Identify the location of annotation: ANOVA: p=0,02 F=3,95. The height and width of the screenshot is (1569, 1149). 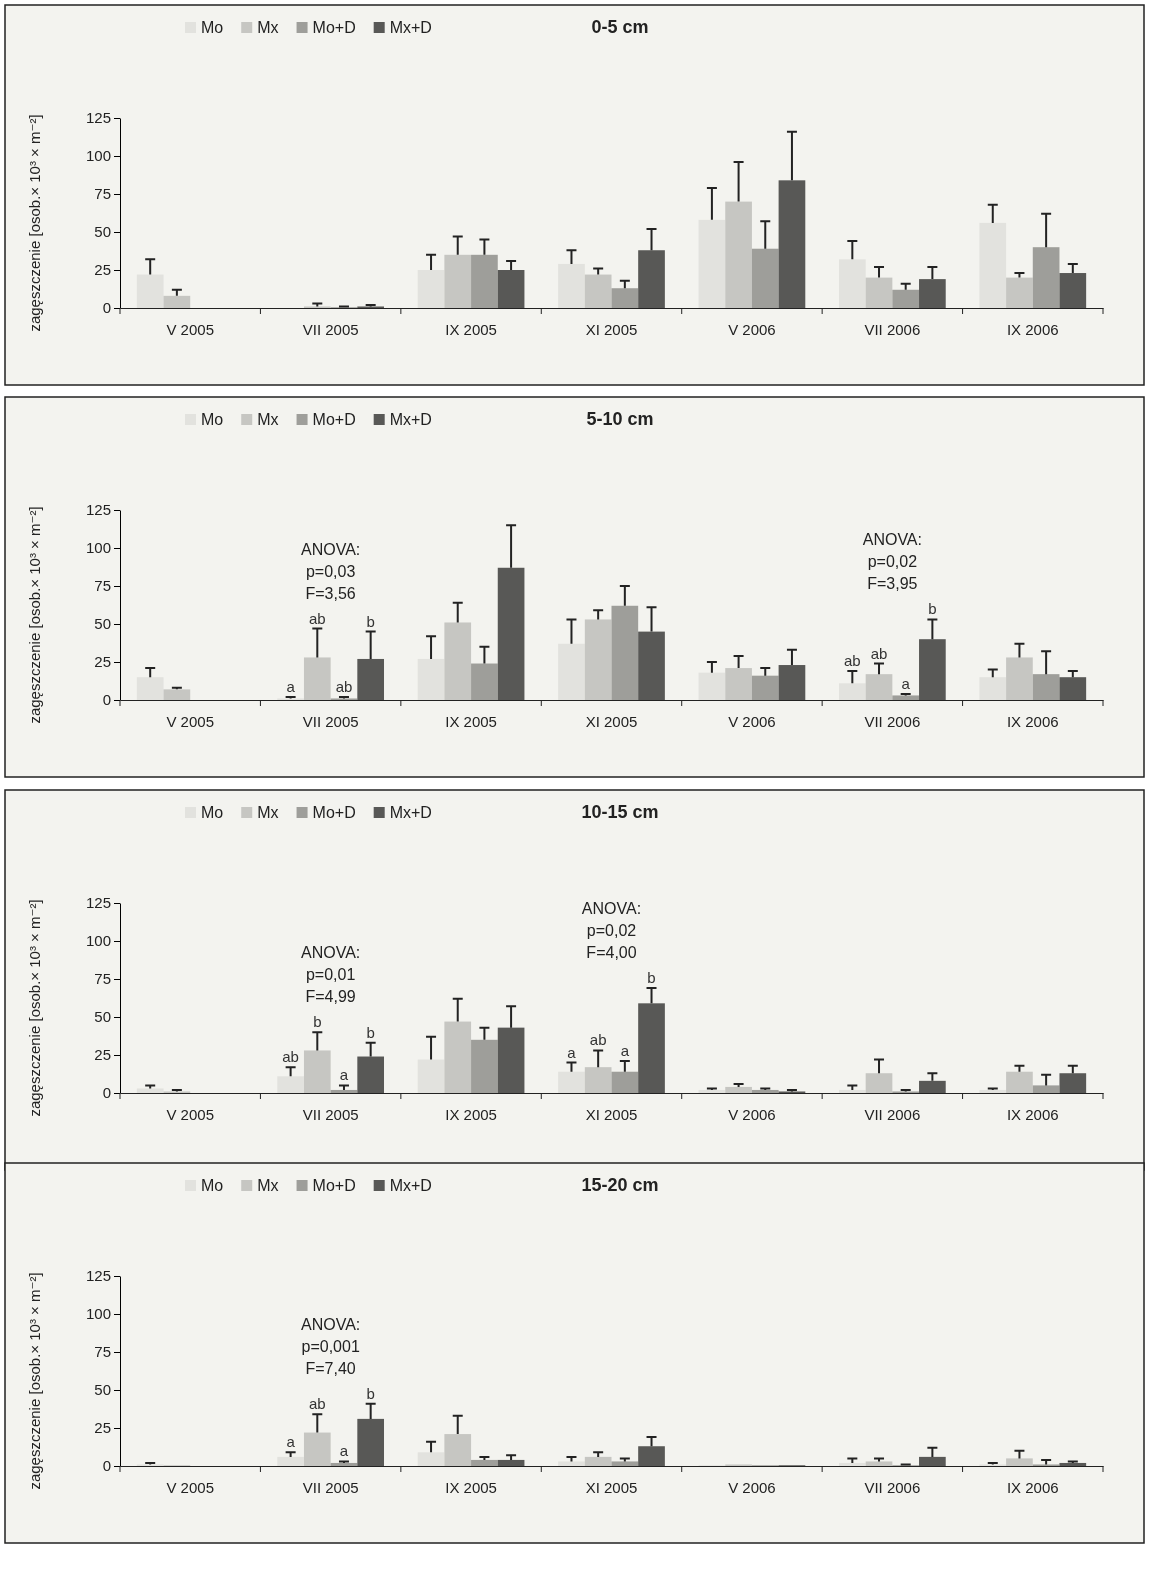
(892, 562).